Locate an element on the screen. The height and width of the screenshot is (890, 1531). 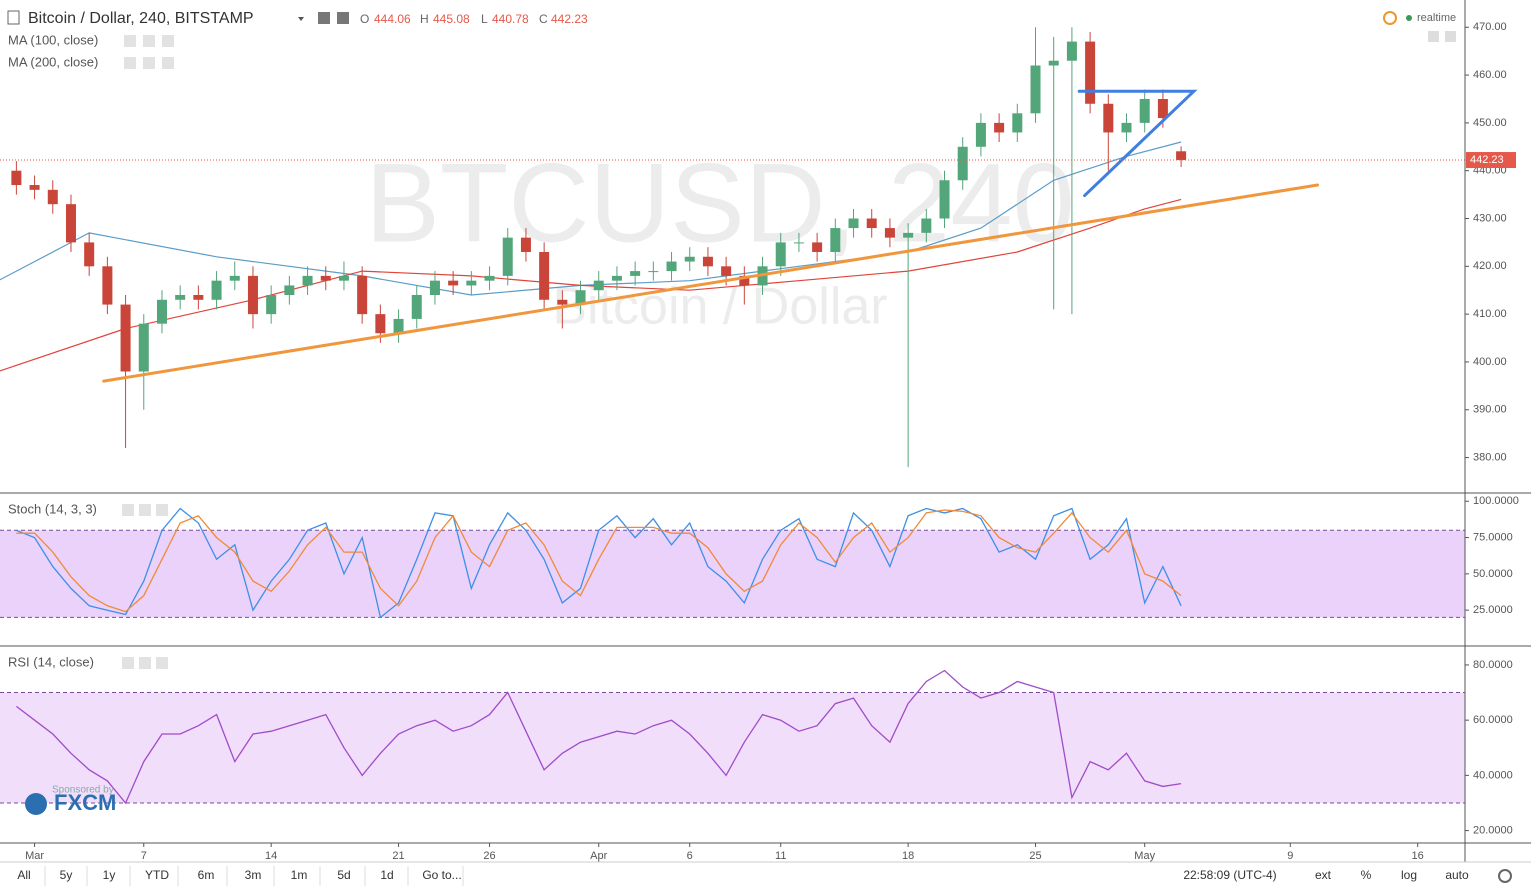
range-button: YTD is located at coordinates (157, 875).